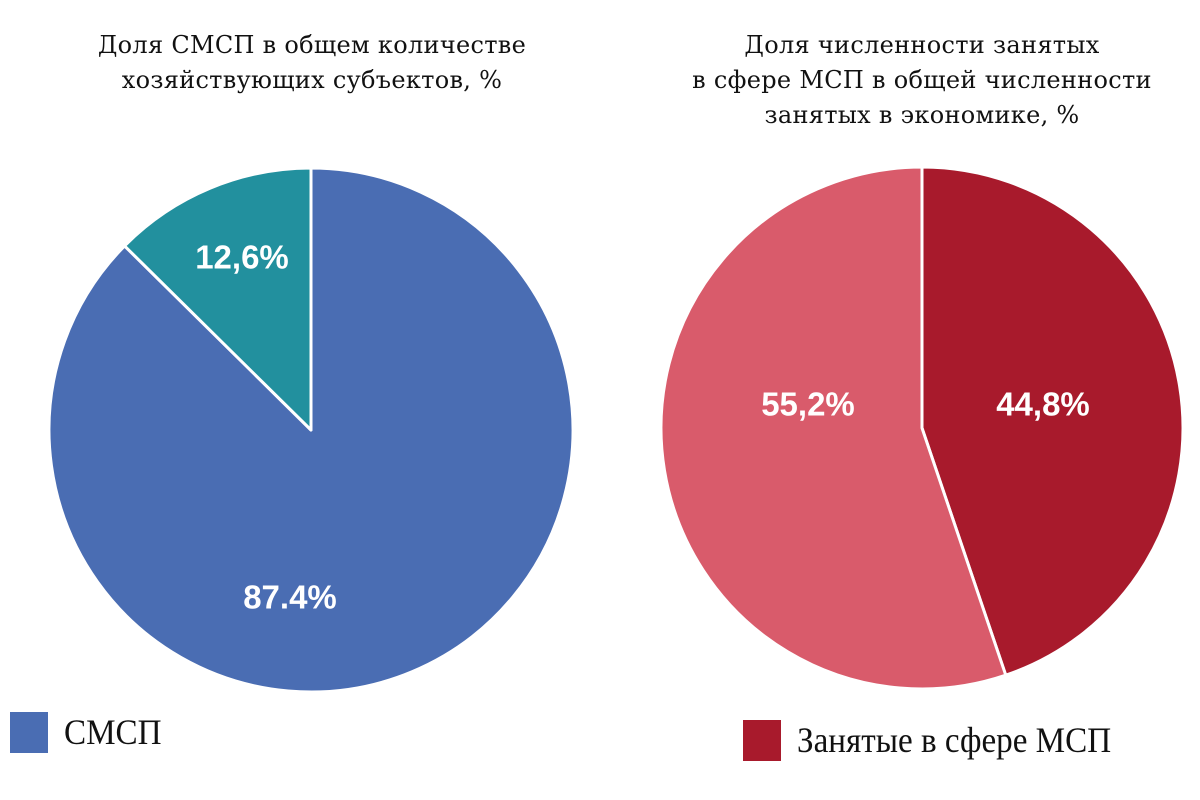  What do you see at coordinates (762, 740) in the screenshot?
I see `legend-swatch-msp-employed` at bounding box center [762, 740].